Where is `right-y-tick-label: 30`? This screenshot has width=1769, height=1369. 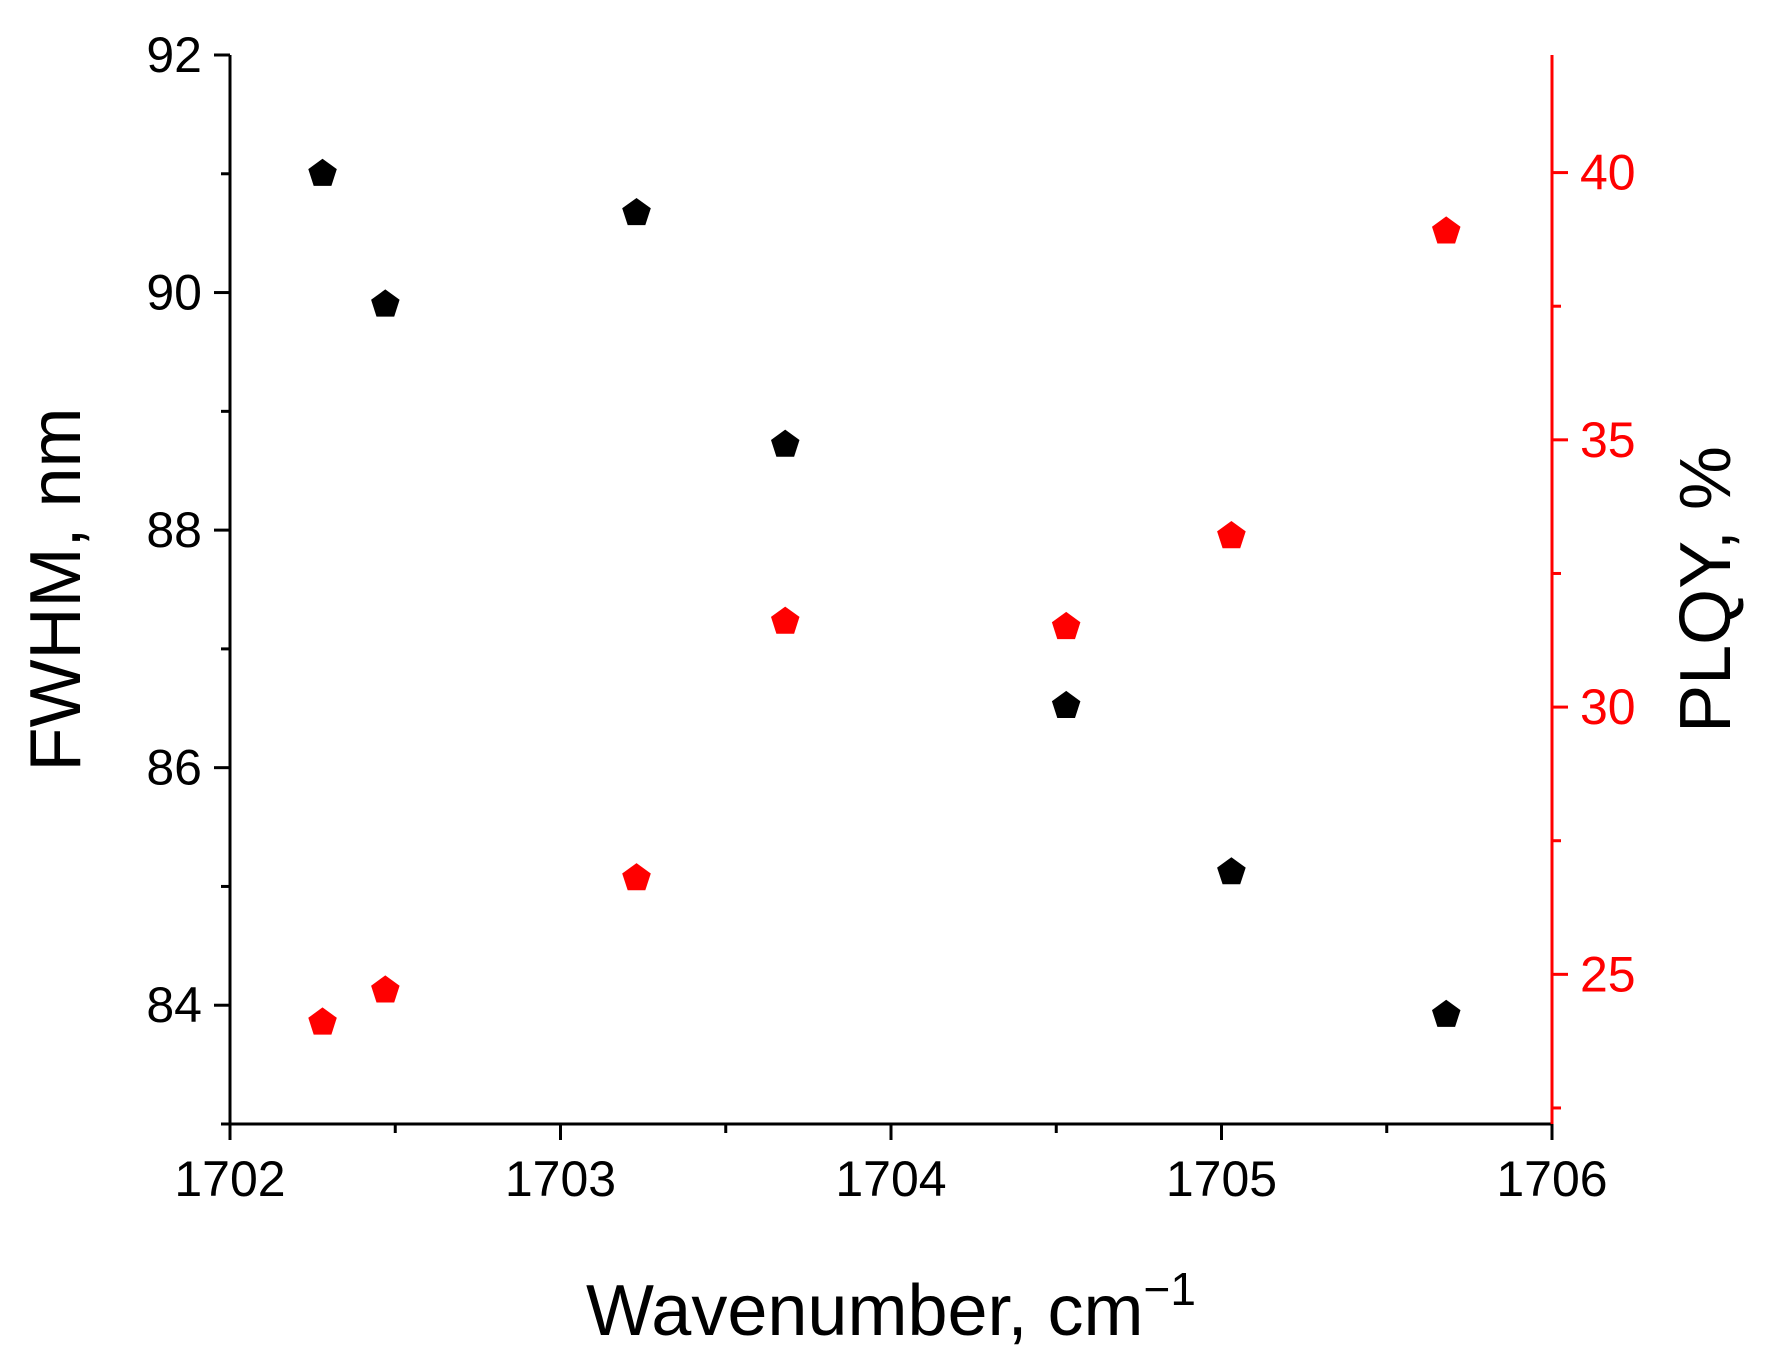
right-y-tick-label: 30 is located at coordinates (1608, 707).